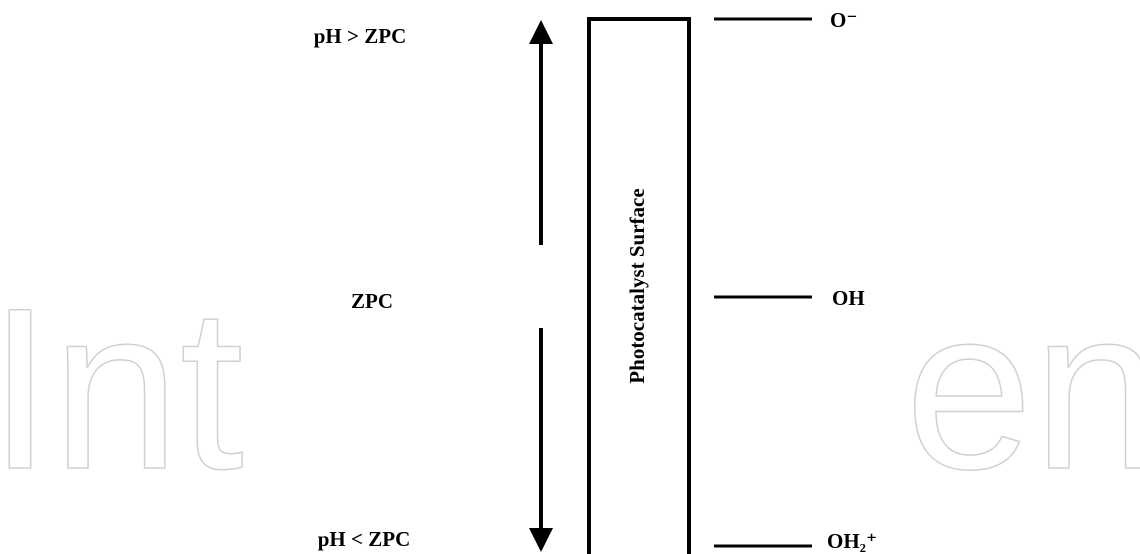 The height and width of the screenshot is (554, 1140). Describe the element at coordinates (1022, 388) in the screenshot. I see `watermark: en` at that location.